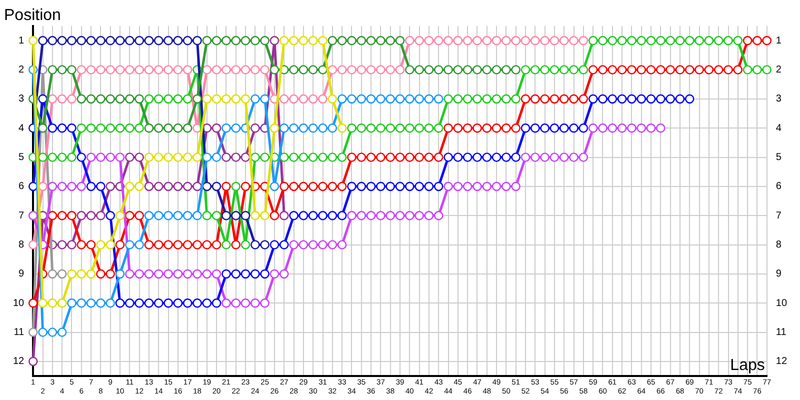 The image size is (800, 400). I want to click on y2-tick-label: 12, so click(782, 362).